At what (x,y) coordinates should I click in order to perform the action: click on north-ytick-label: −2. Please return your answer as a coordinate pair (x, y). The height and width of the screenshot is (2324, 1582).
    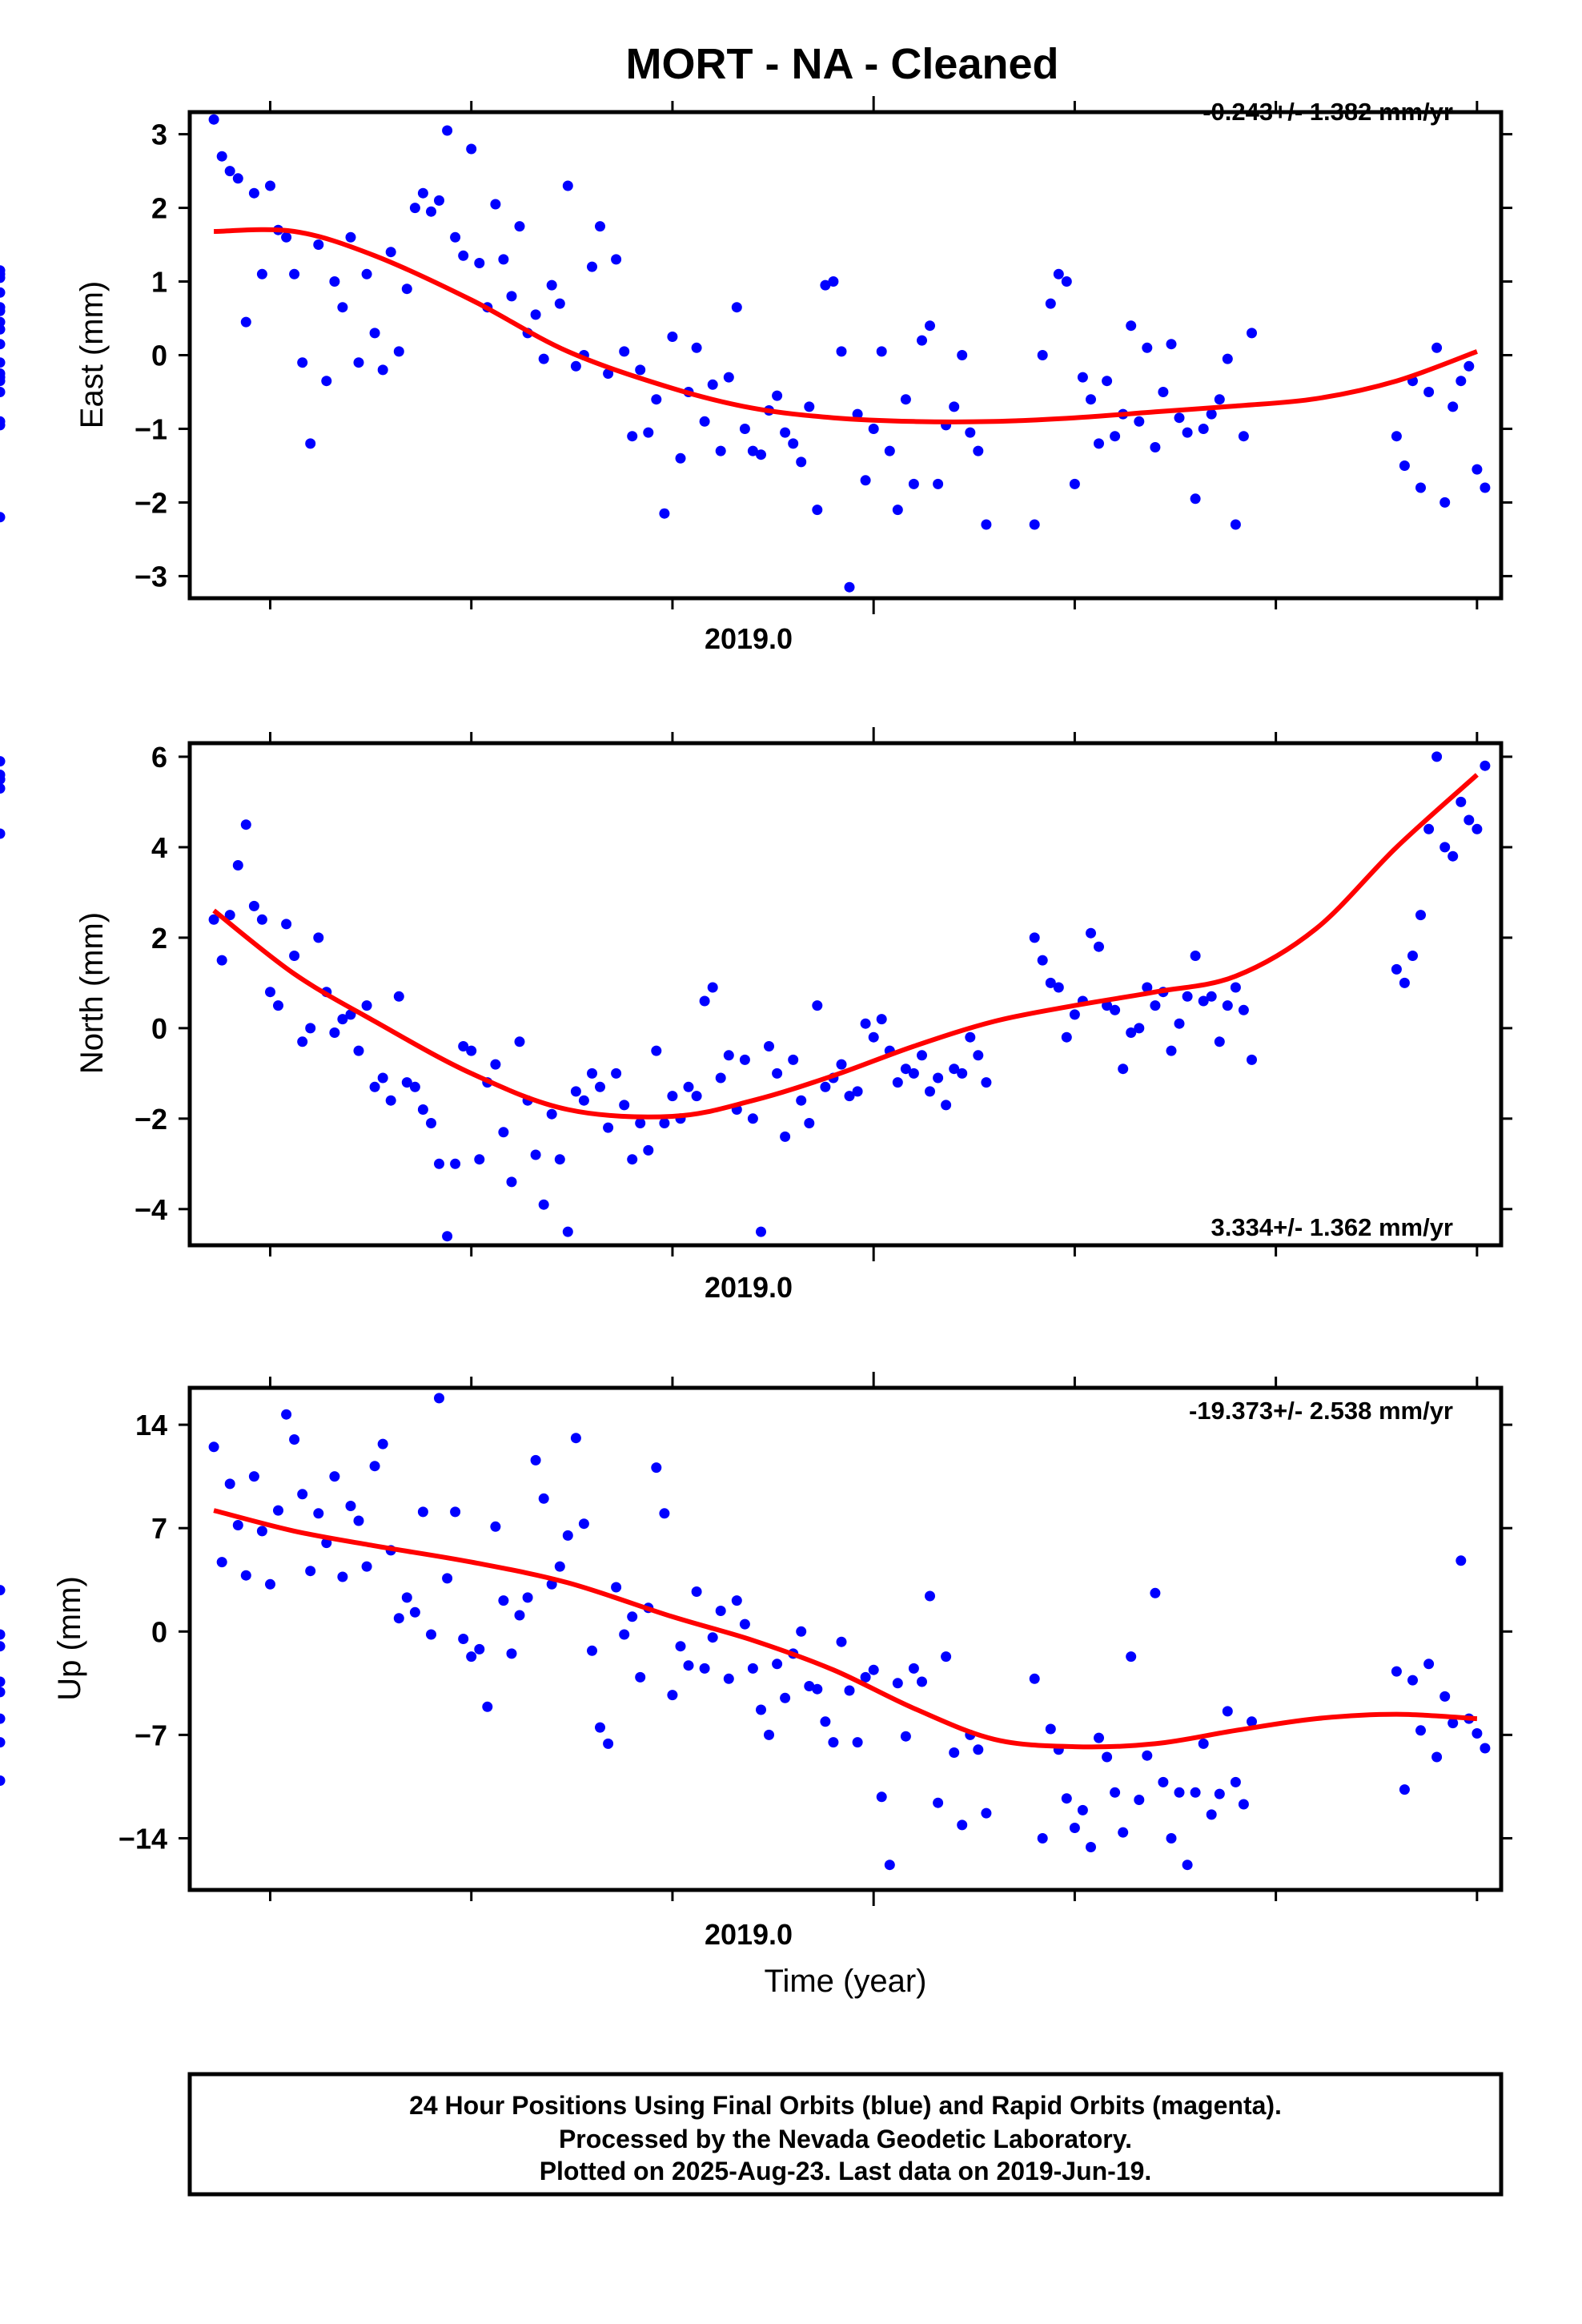
    Looking at the image, I should click on (151, 1119).